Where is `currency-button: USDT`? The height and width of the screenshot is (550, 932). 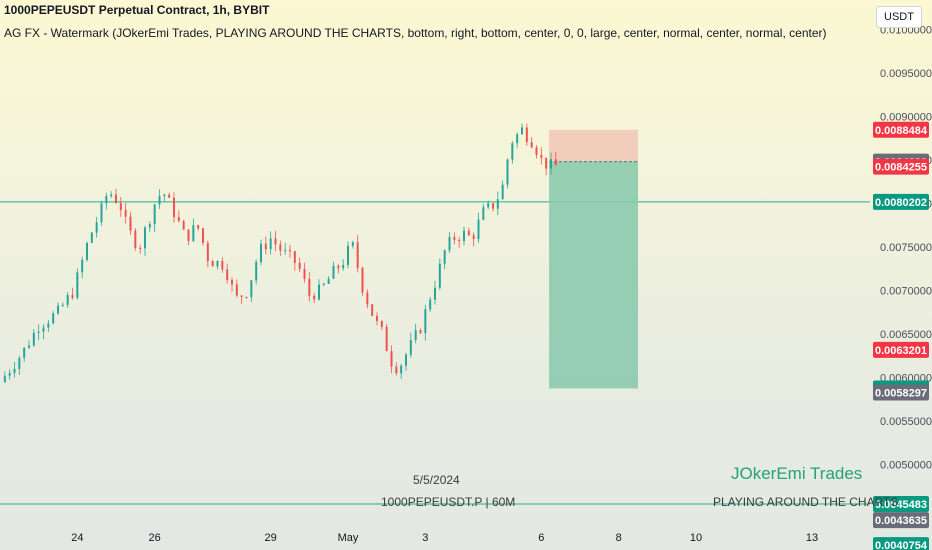
currency-button: USDT is located at coordinates (899, 17).